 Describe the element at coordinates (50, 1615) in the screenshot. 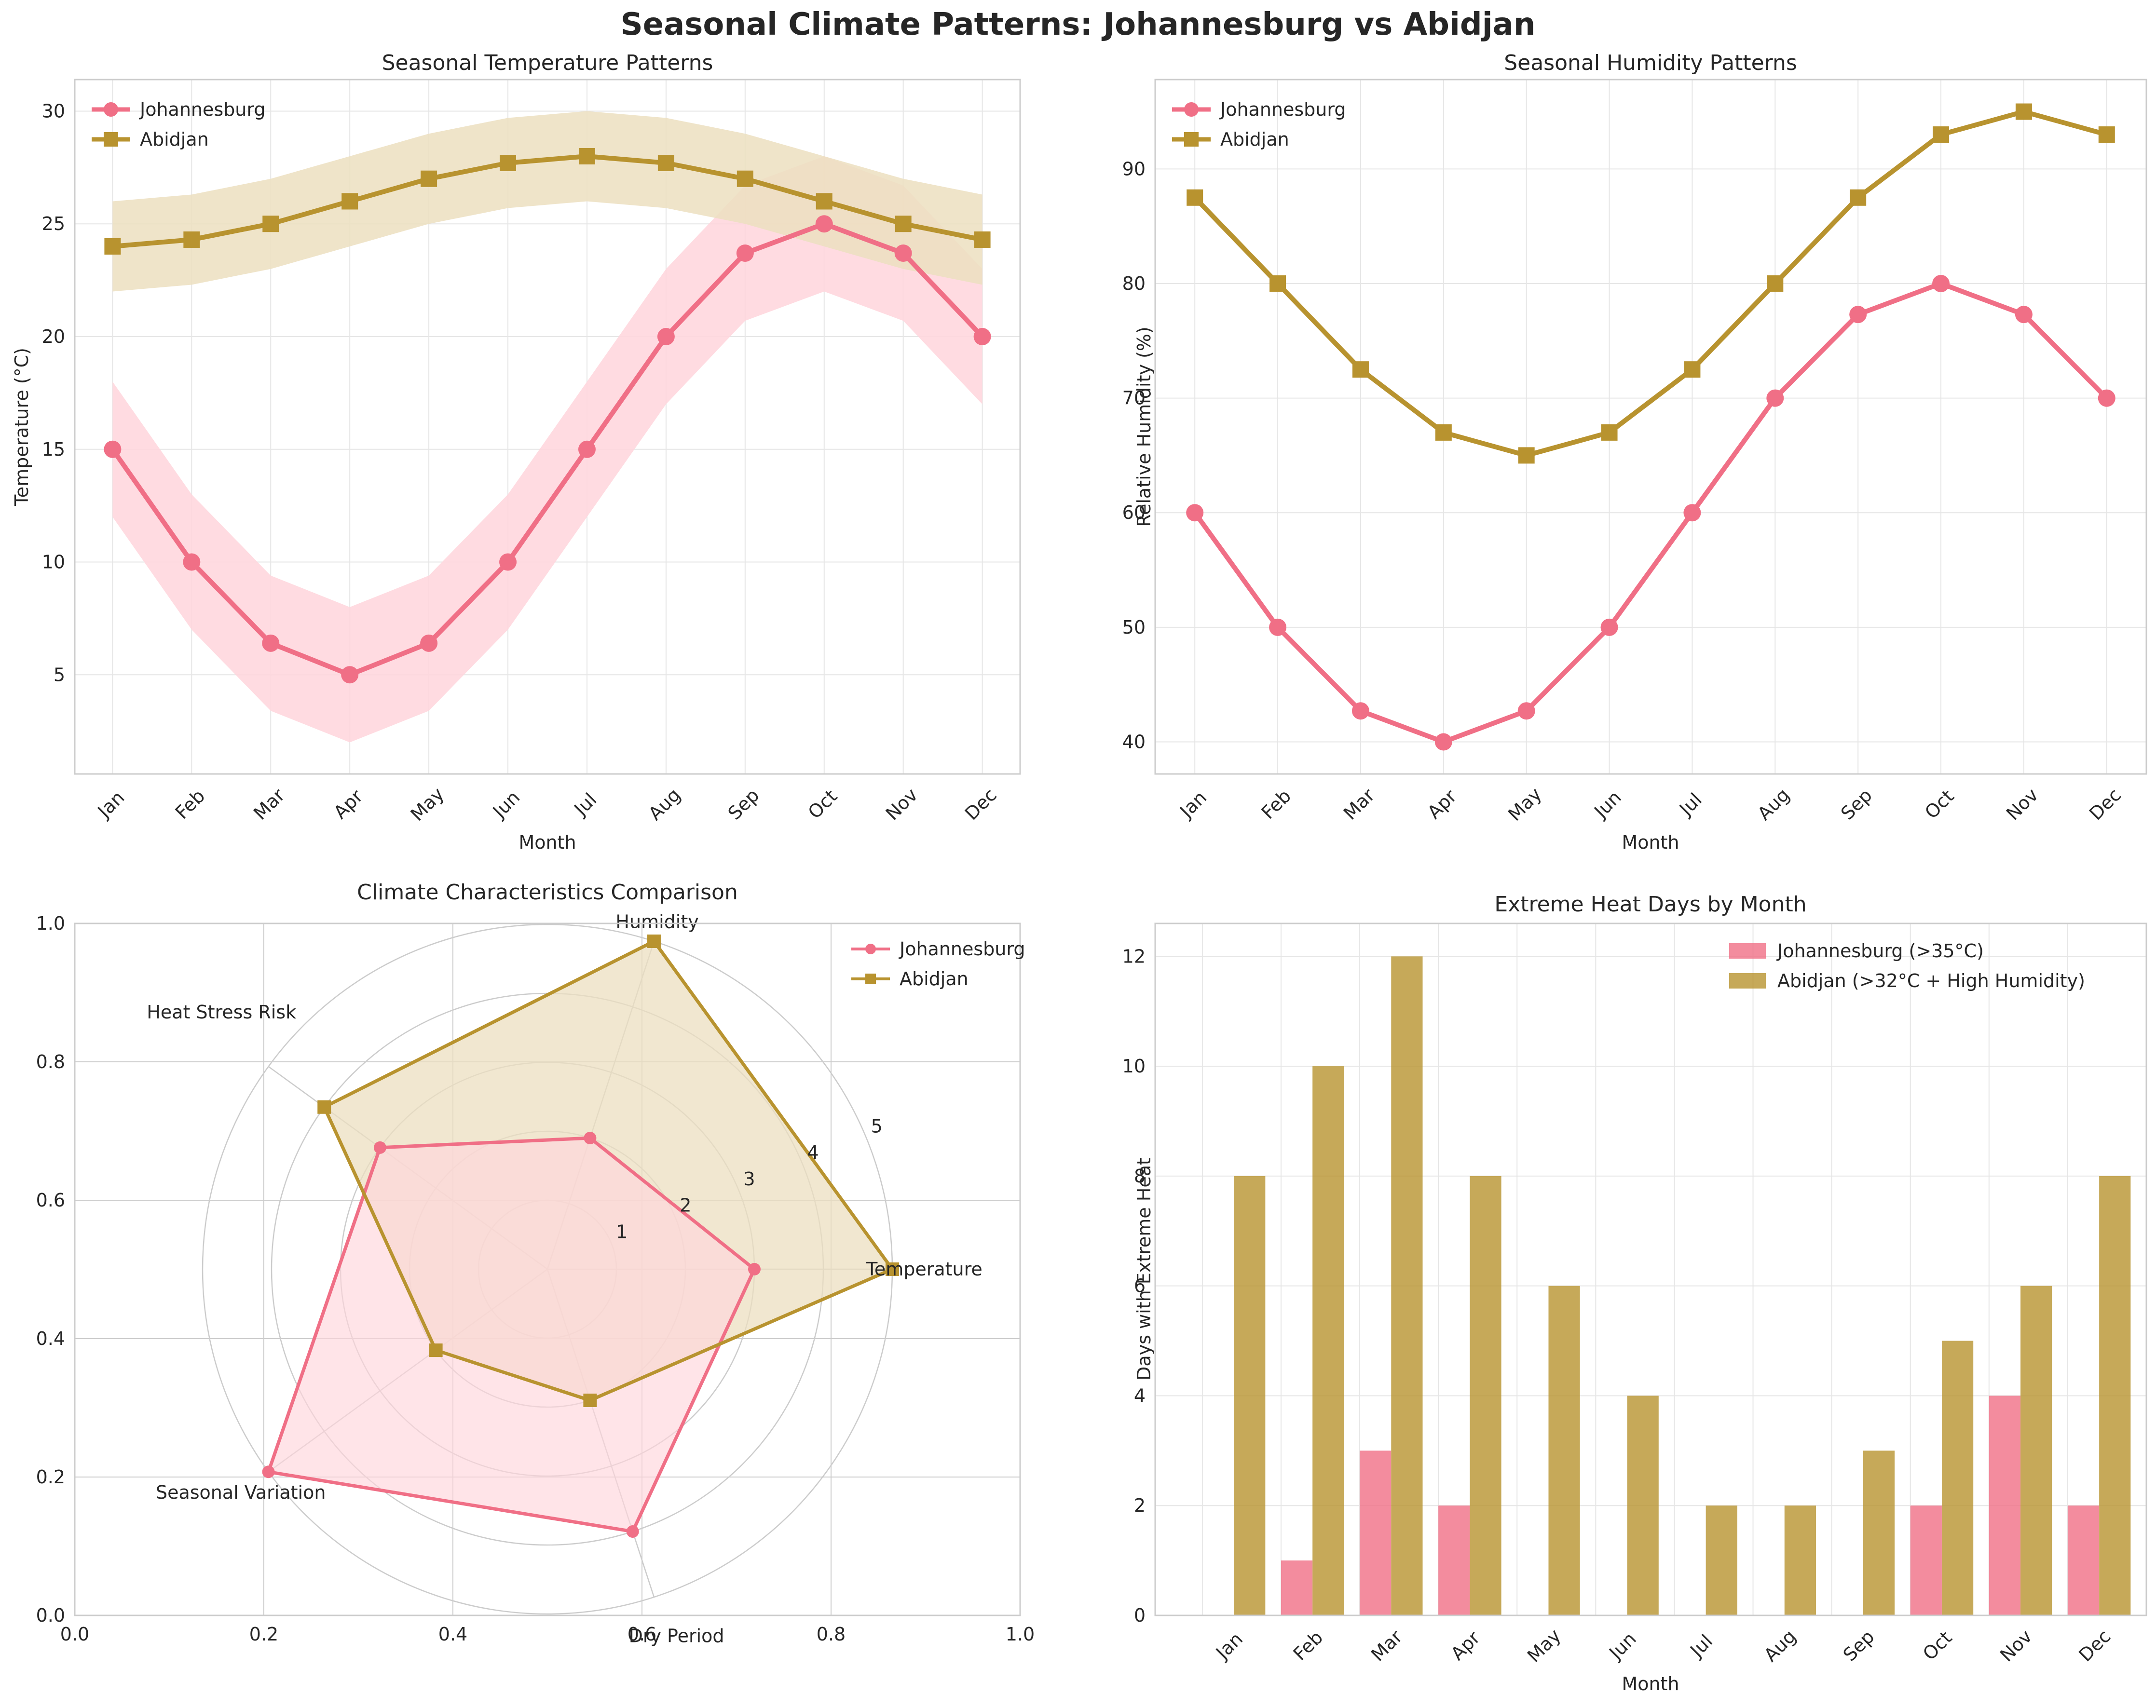

I see `frame-y-tick-label: 0.0` at that location.